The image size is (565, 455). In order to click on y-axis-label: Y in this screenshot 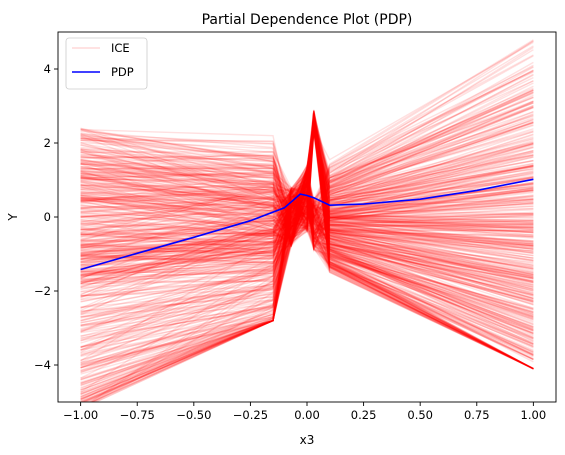, I will do `click(13, 217)`.